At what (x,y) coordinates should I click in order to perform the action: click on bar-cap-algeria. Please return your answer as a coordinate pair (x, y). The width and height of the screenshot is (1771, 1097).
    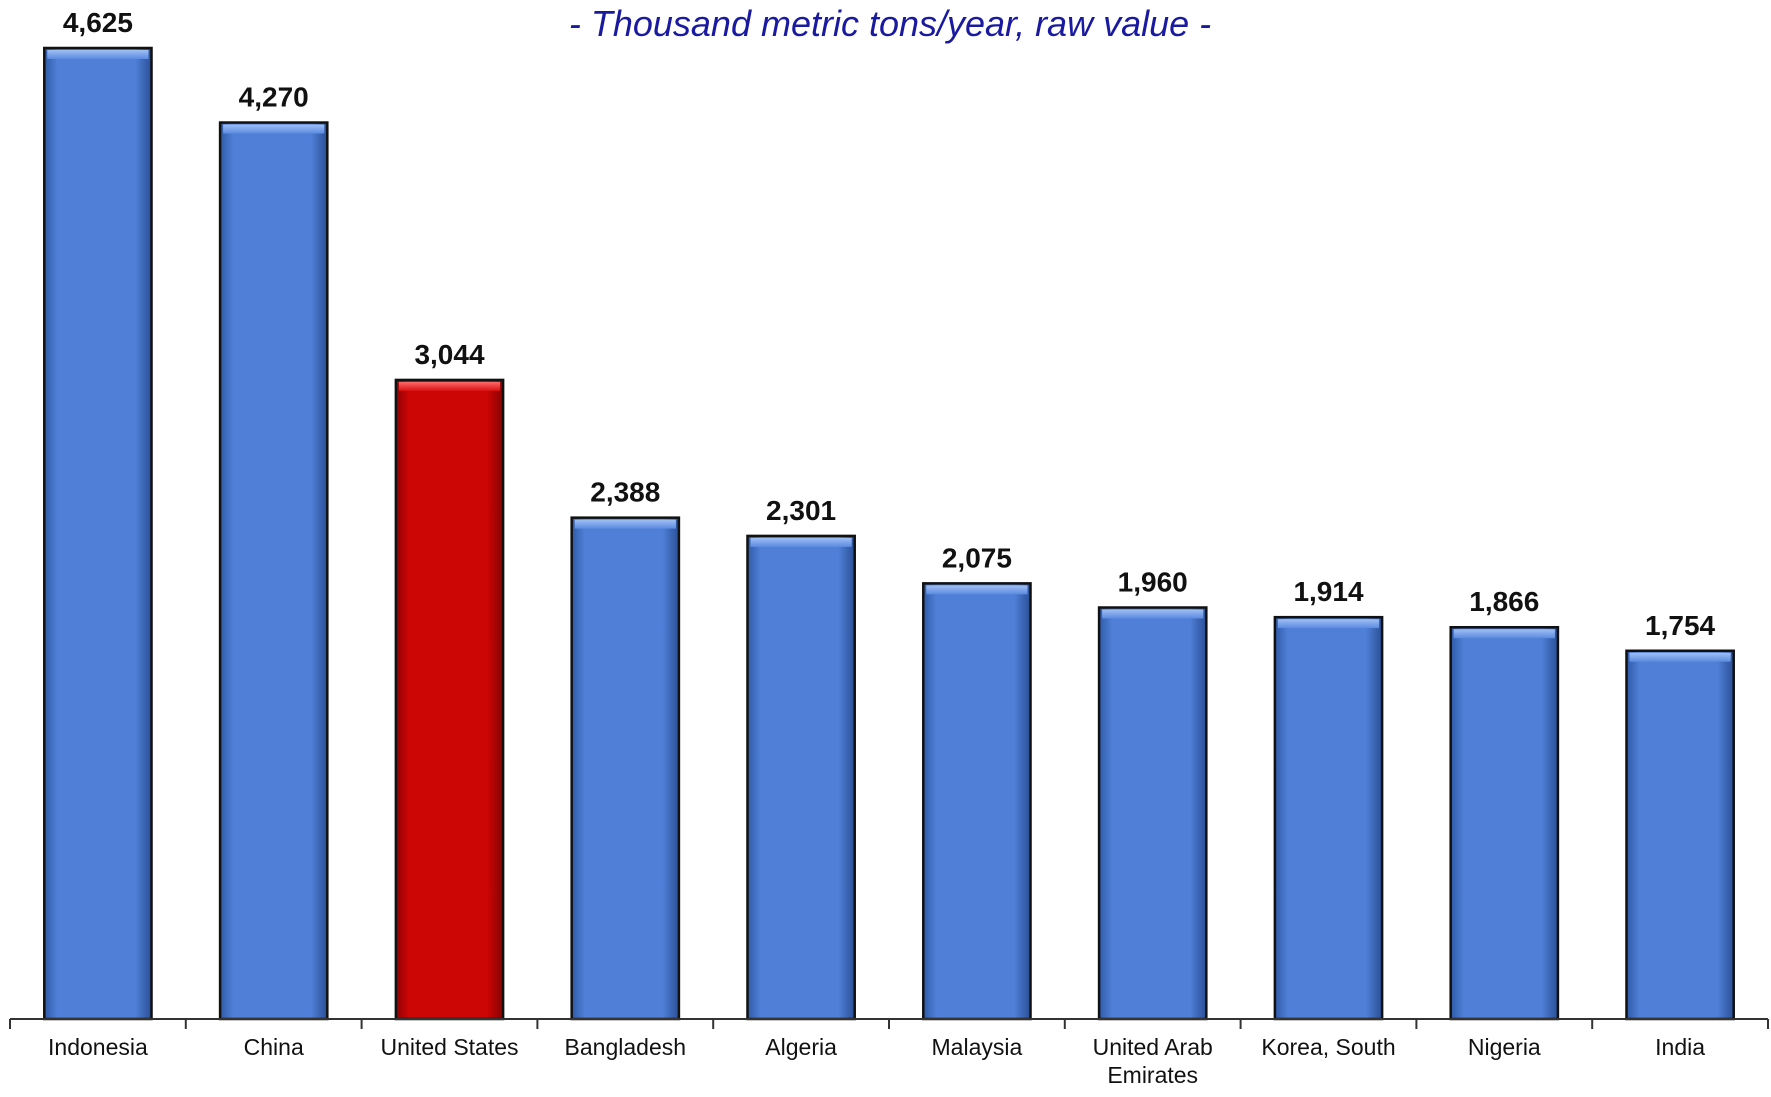
    Looking at the image, I should click on (801, 542).